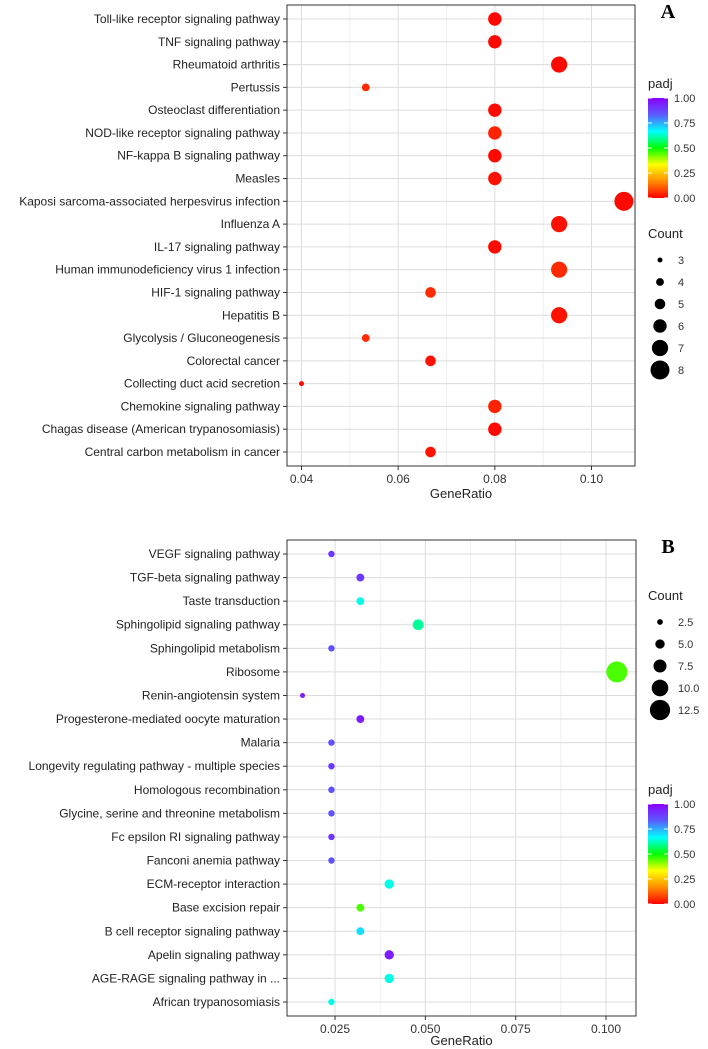 This screenshot has height=1049, width=708. Describe the element at coordinates (255, 87) in the screenshot. I see `category-label: Pertussis` at that location.